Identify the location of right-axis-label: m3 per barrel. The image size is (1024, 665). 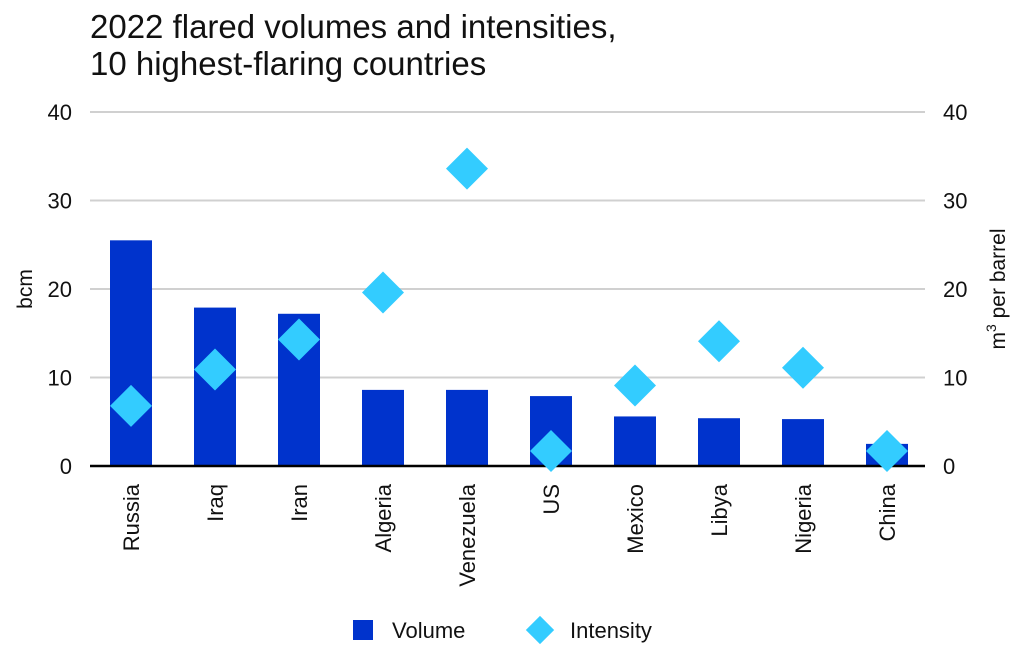
(996, 288).